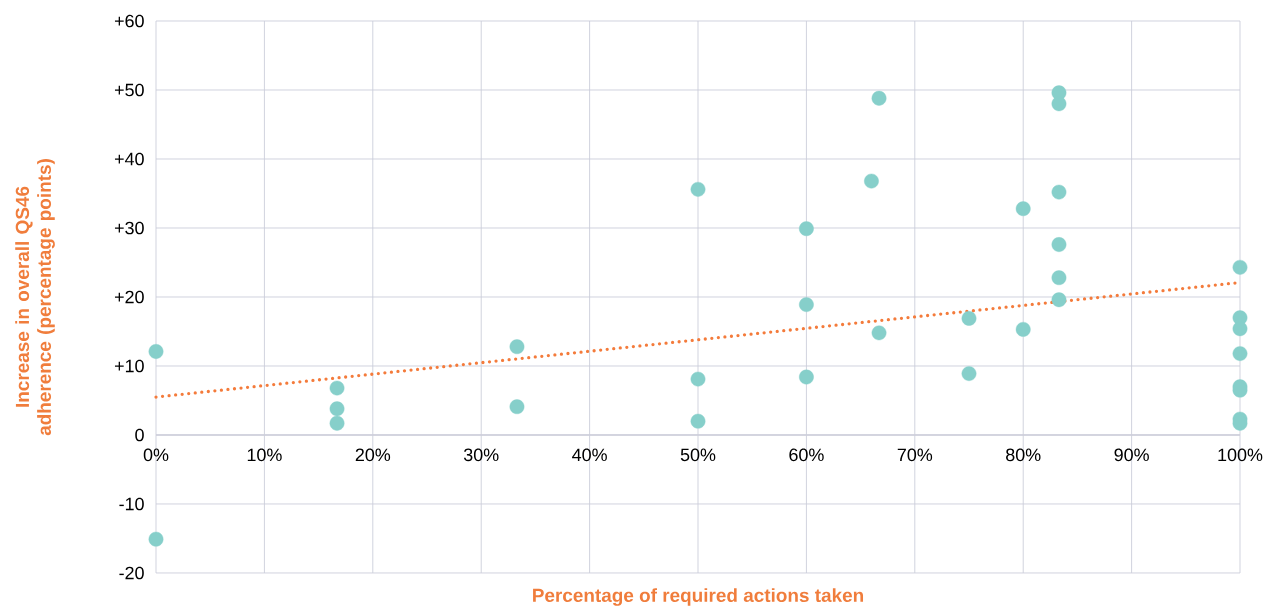  What do you see at coordinates (806, 455) in the screenshot?
I see `x-tick-label: 60%` at bounding box center [806, 455].